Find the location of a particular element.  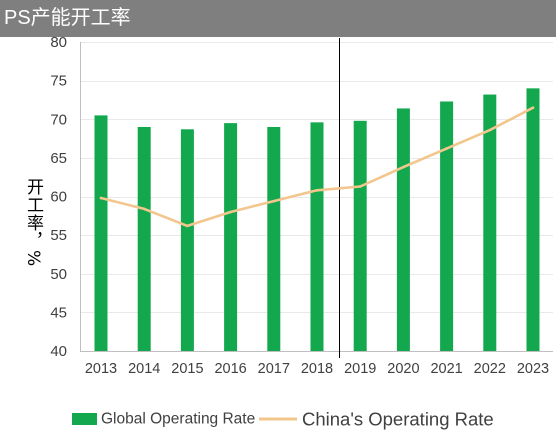

chart-title-bar: PS产能开工率 is located at coordinates (278, 18).